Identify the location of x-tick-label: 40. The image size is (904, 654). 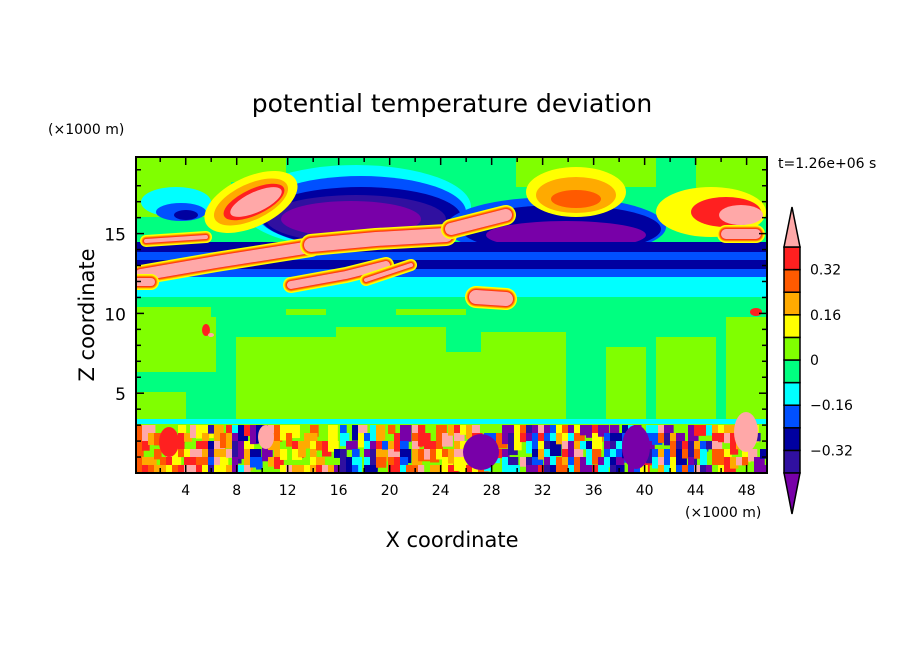
(645, 491).